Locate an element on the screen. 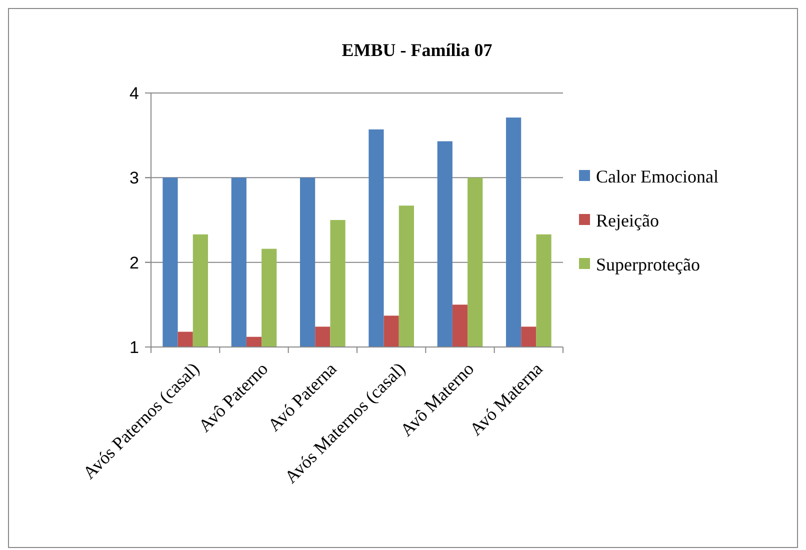 This screenshot has width=806, height=550. y-tick-label: 3 is located at coordinates (134, 178).